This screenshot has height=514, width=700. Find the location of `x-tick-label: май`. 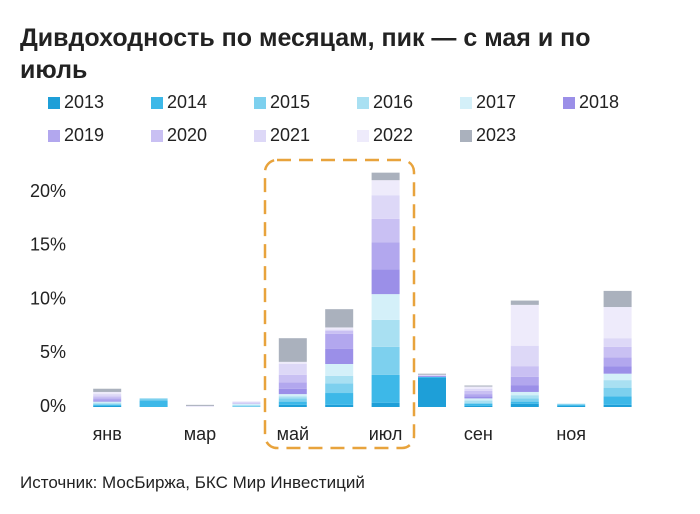

x-tick-label: май is located at coordinates (293, 434).